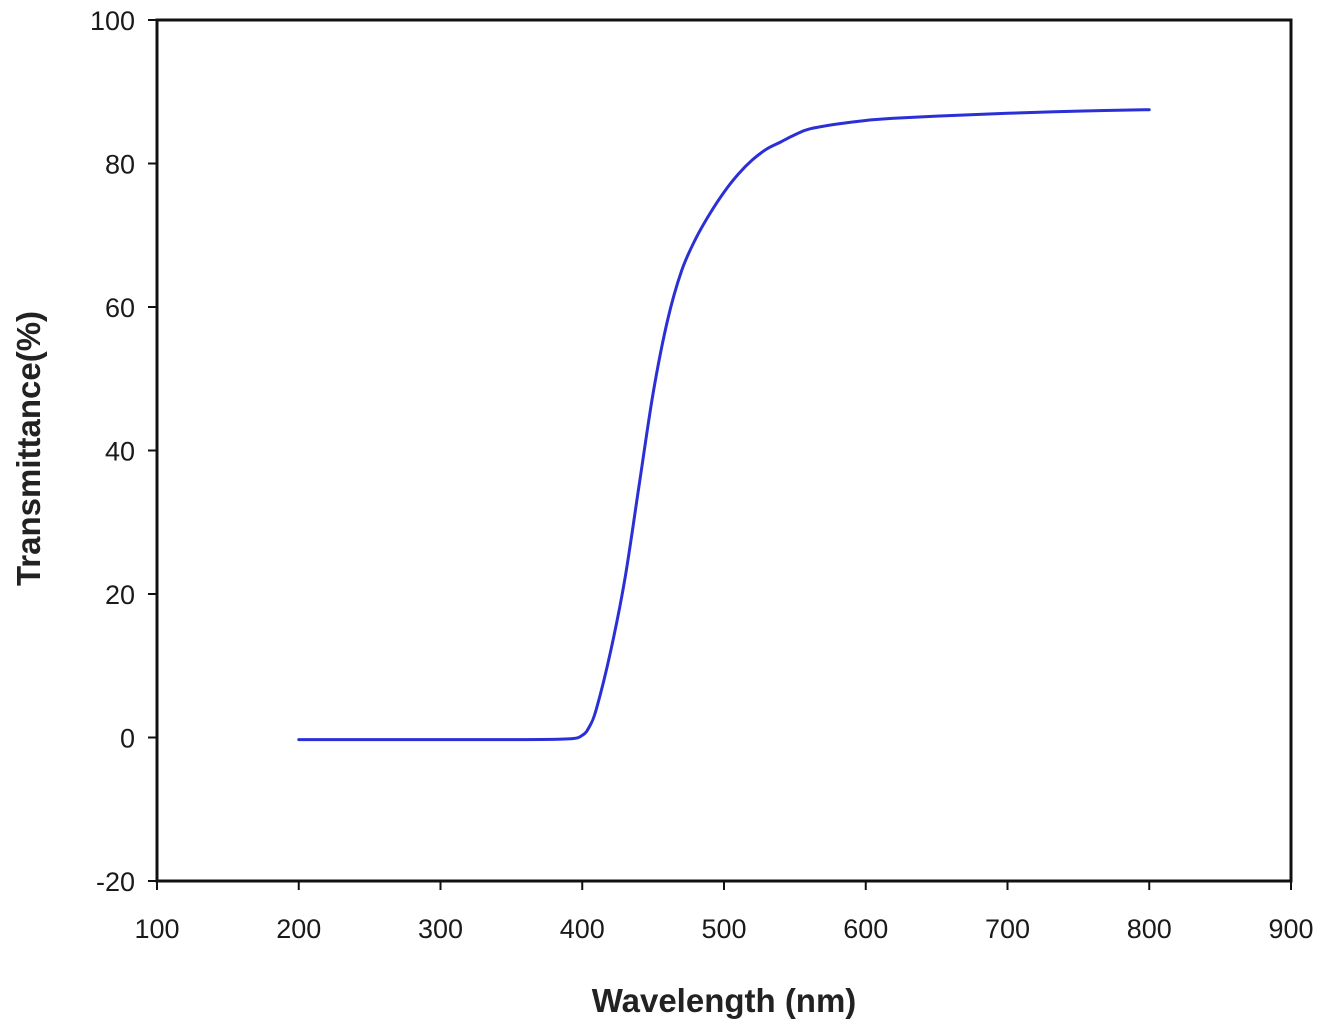  Describe the element at coordinates (120, 165) in the screenshot. I see `y-tick-label: 80` at that location.